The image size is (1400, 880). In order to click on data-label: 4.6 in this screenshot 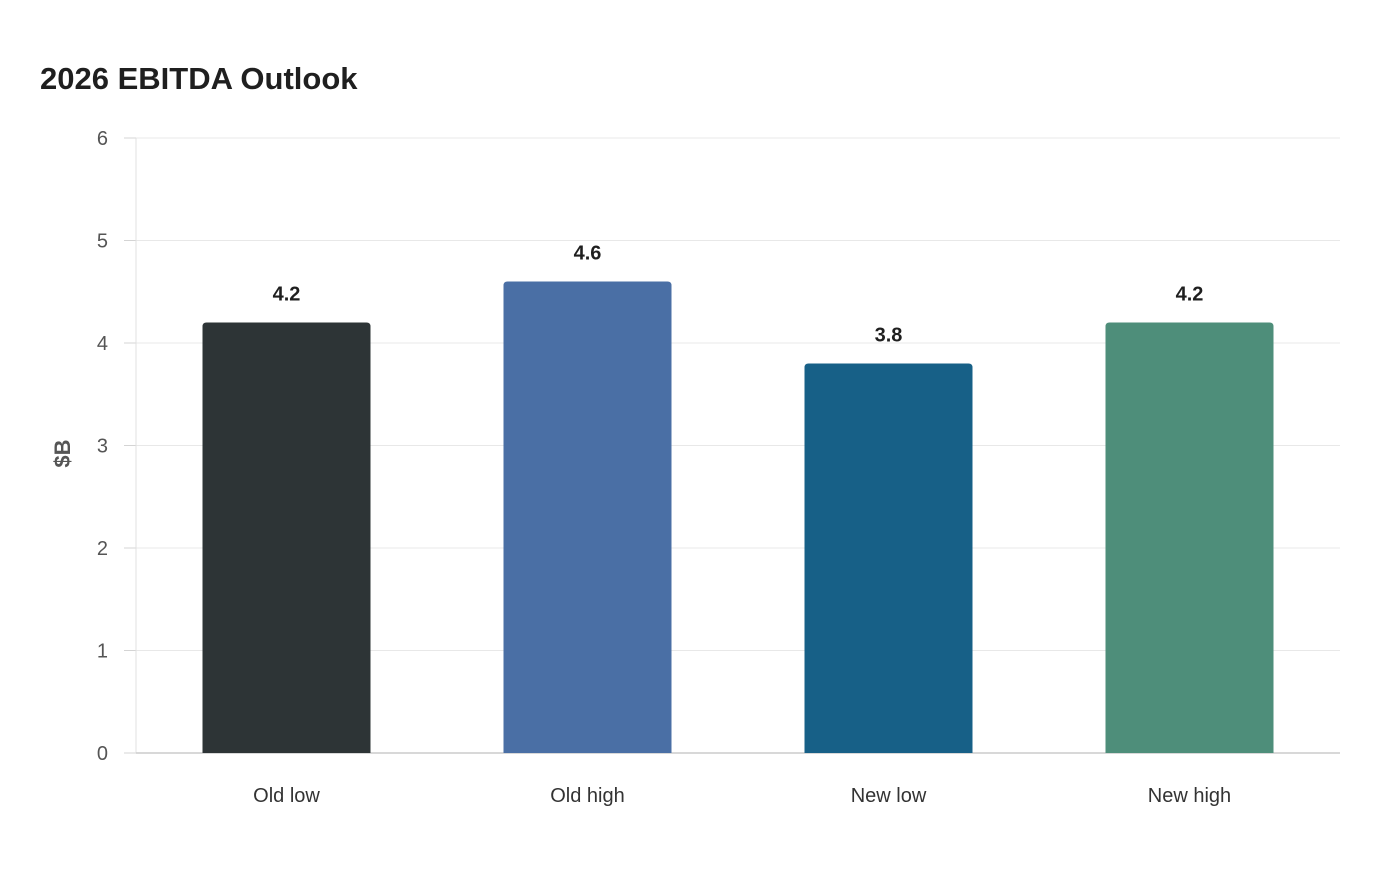, I will do `click(588, 254)`.